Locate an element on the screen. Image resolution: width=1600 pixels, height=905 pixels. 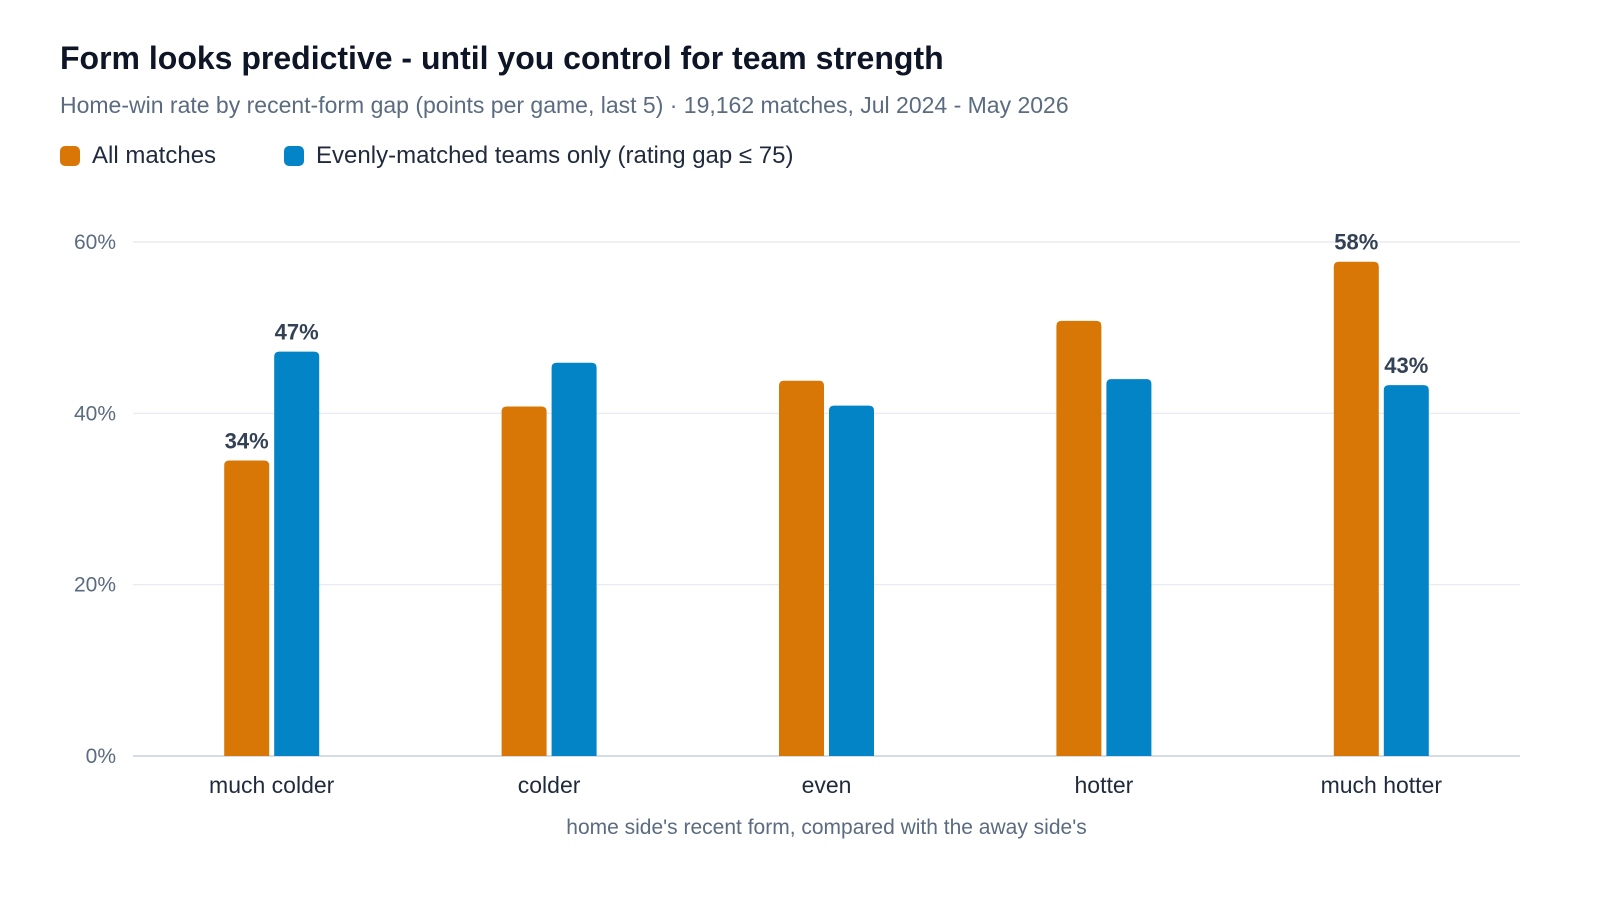
x-tick-label: much colder is located at coordinates (272, 785).